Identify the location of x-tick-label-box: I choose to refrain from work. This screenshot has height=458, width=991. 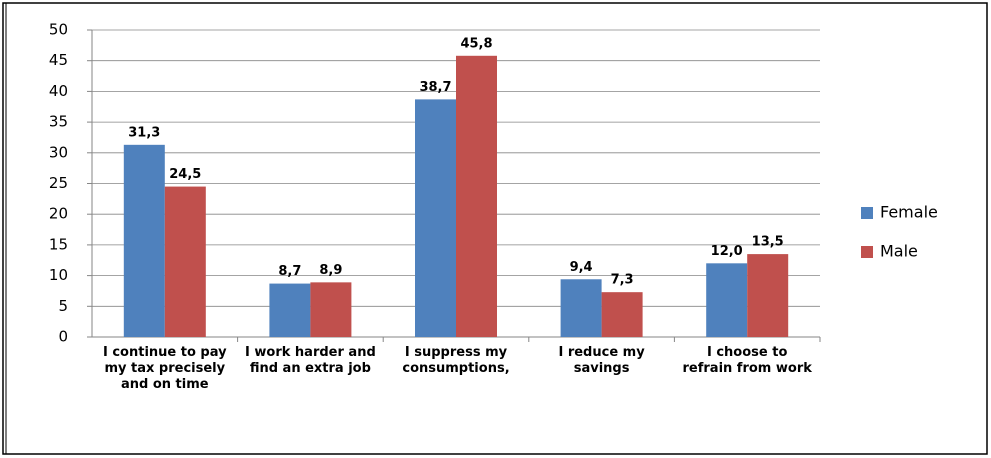
(747, 360).